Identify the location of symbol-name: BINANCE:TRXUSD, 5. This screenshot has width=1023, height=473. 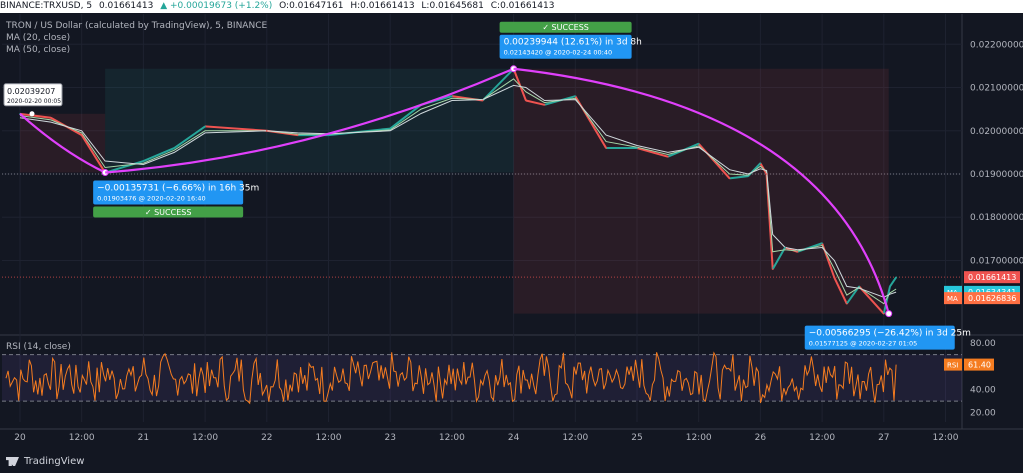
(46, 6).